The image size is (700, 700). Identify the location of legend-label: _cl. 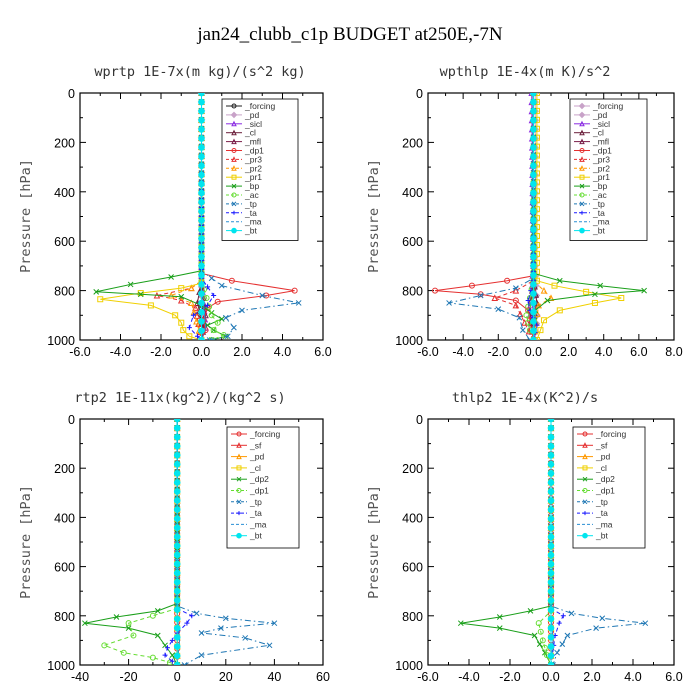
(255, 468).